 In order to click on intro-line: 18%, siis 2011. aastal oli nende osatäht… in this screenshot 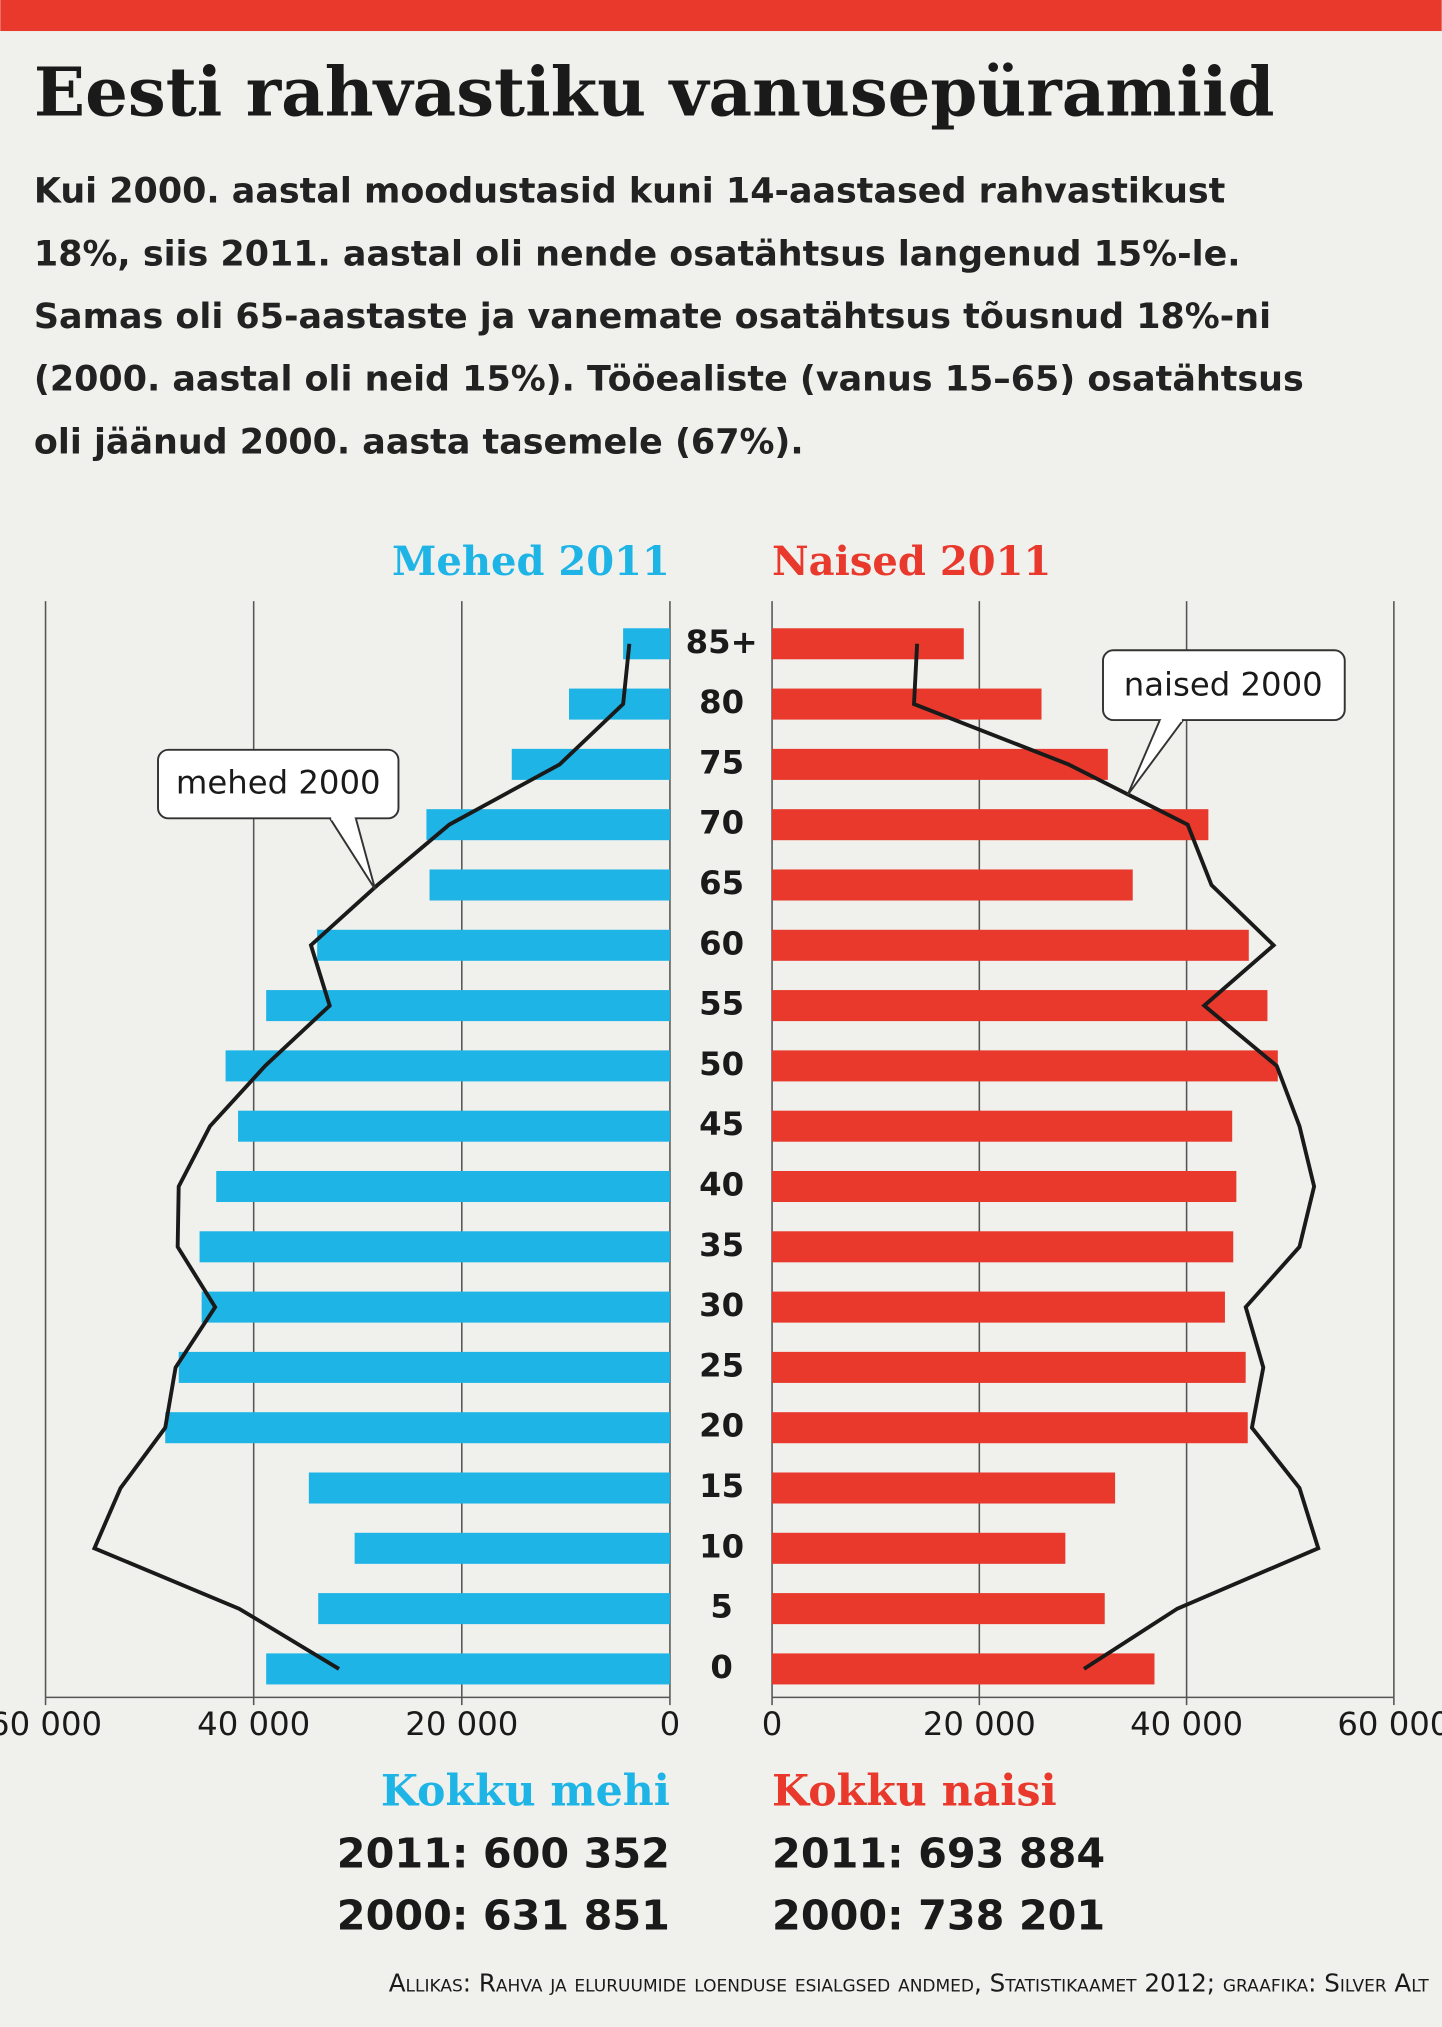, I will do `click(637, 254)`.